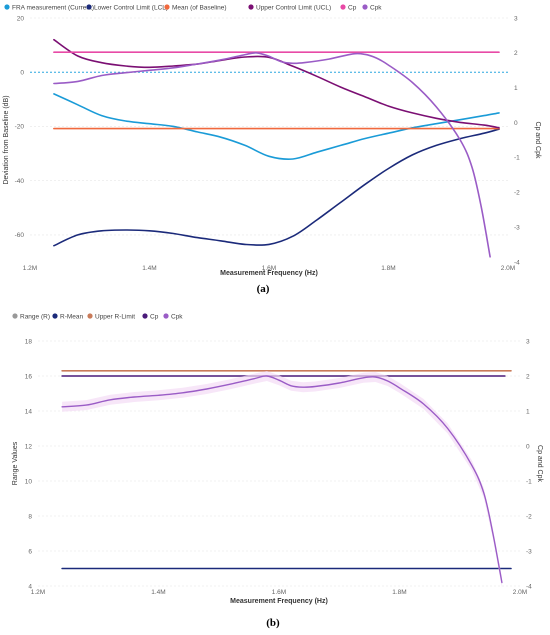 This screenshot has width=550, height=635. What do you see at coordinates (35, 316) in the screenshot?
I see `legend-entry: Range (R)` at bounding box center [35, 316].